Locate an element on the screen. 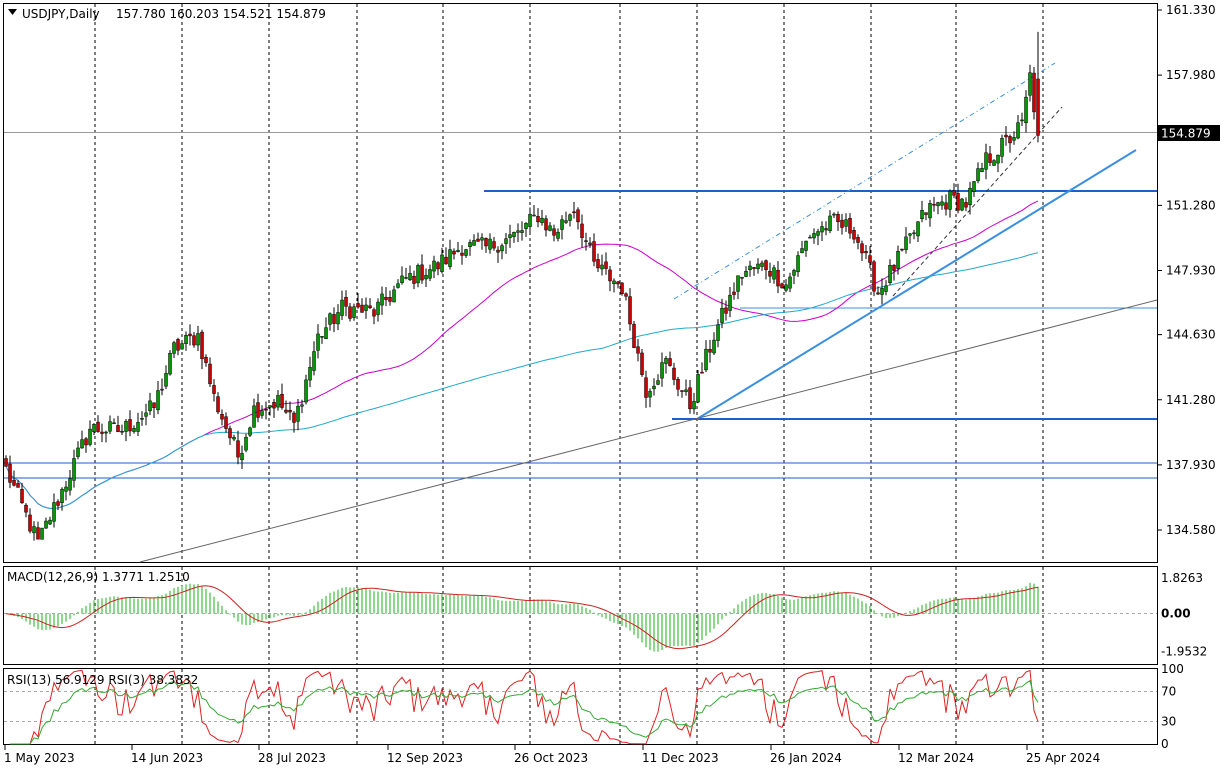 The height and width of the screenshot is (771, 1229). triangle-down-icon is located at coordinates (12, 12).